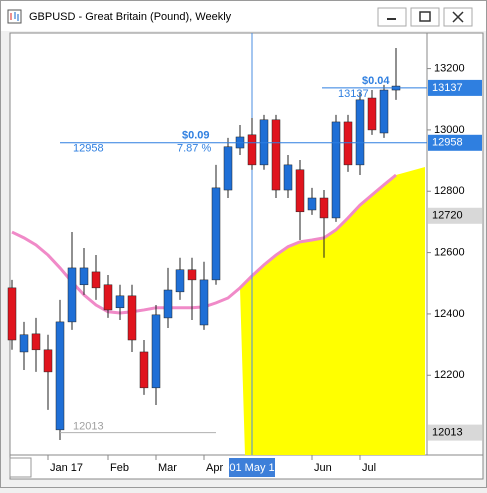 The image size is (487, 493). Describe the element at coordinates (119, 468) in the screenshot. I see `x-tick-label: Feb` at that location.